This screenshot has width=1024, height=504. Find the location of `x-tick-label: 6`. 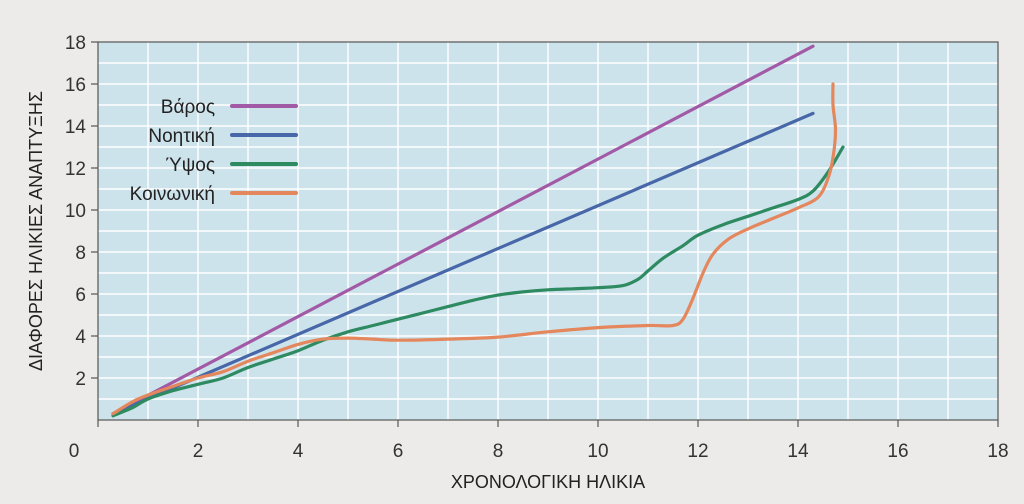

x-tick-label: 6 is located at coordinates (398, 451).